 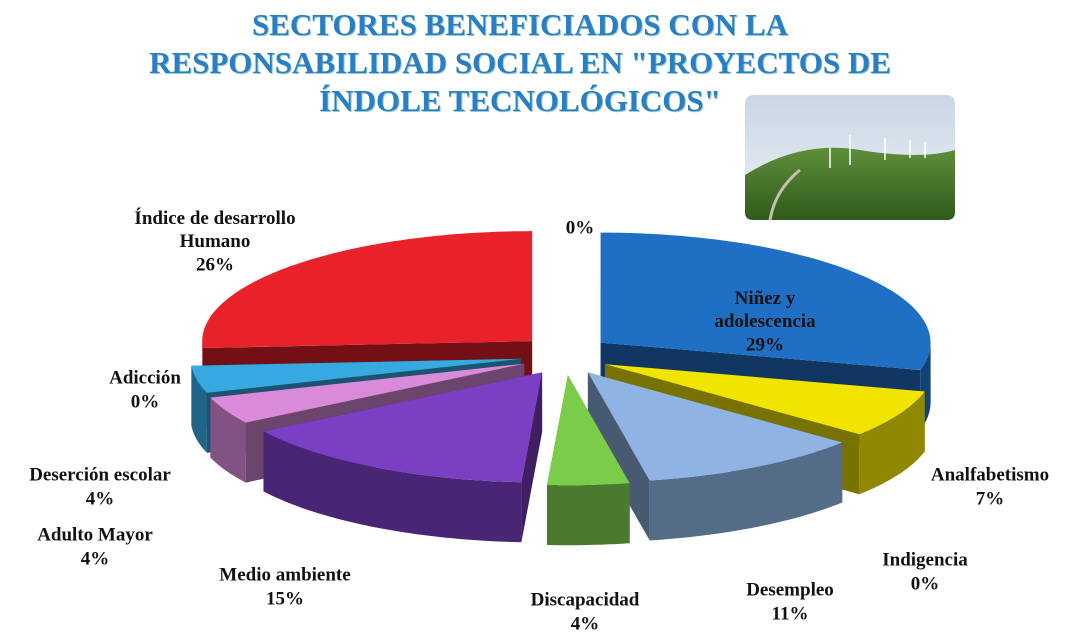 What do you see at coordinates (765, 345) in the screenshot?
I see `value-label: 29%` at bounding box center [765, 345].